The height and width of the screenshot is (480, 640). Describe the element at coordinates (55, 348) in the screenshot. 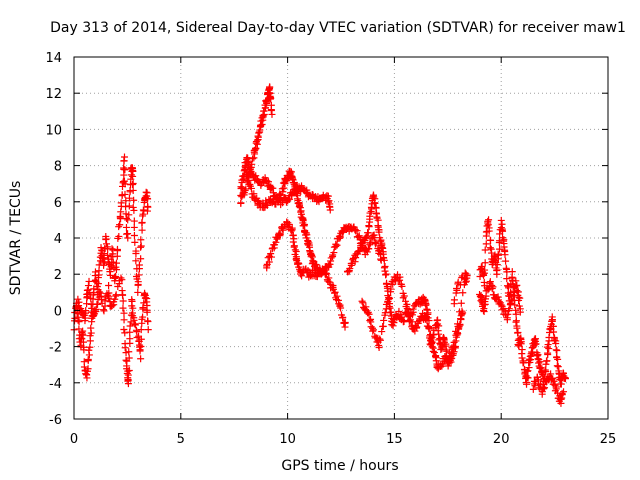

I see `y-tick-label: -2` at that location.